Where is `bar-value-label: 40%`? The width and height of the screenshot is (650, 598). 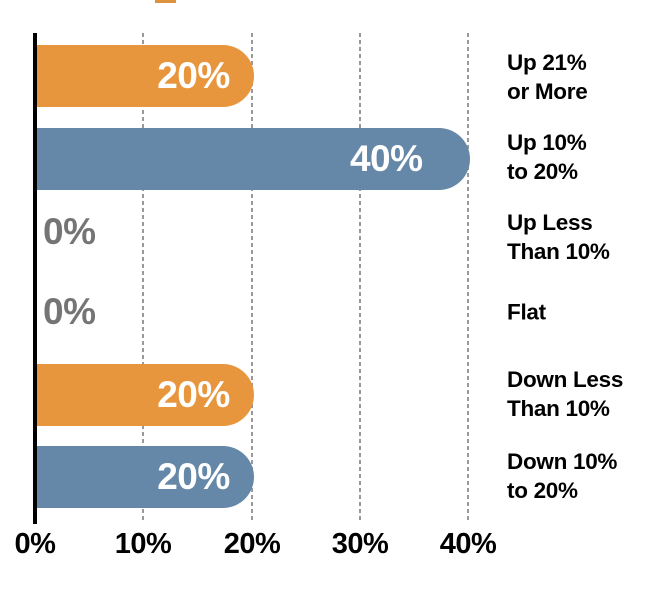 bar-value-label: 40% is located at coordinates (386, 158).